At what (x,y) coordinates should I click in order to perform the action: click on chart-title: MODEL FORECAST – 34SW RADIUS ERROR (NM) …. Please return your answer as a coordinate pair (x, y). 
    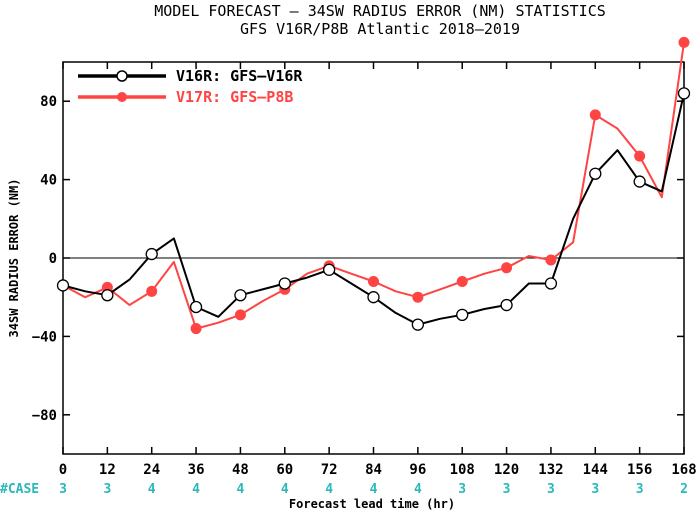
    Looking at the image, I should click on (380, 11).